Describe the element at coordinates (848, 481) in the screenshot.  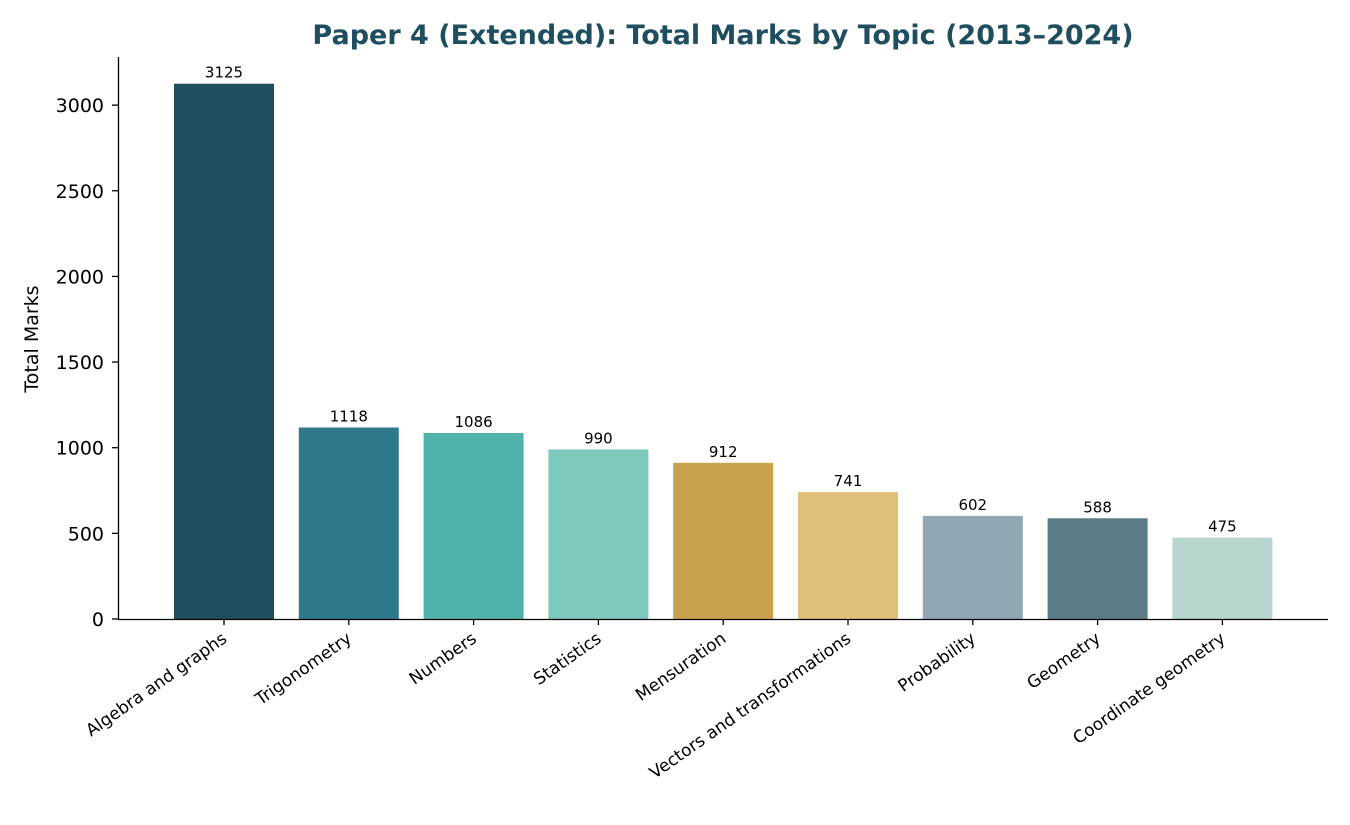
I see `data-label: 741` at that location.